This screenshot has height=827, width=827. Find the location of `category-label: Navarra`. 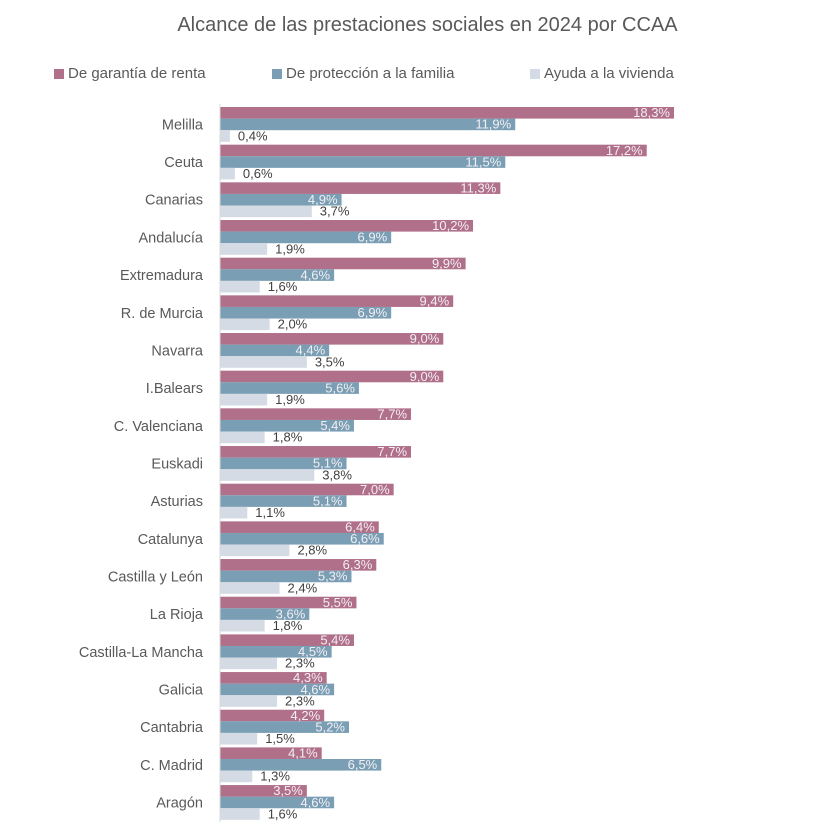

category-label: Navarra is located at coordinates (177, 351).